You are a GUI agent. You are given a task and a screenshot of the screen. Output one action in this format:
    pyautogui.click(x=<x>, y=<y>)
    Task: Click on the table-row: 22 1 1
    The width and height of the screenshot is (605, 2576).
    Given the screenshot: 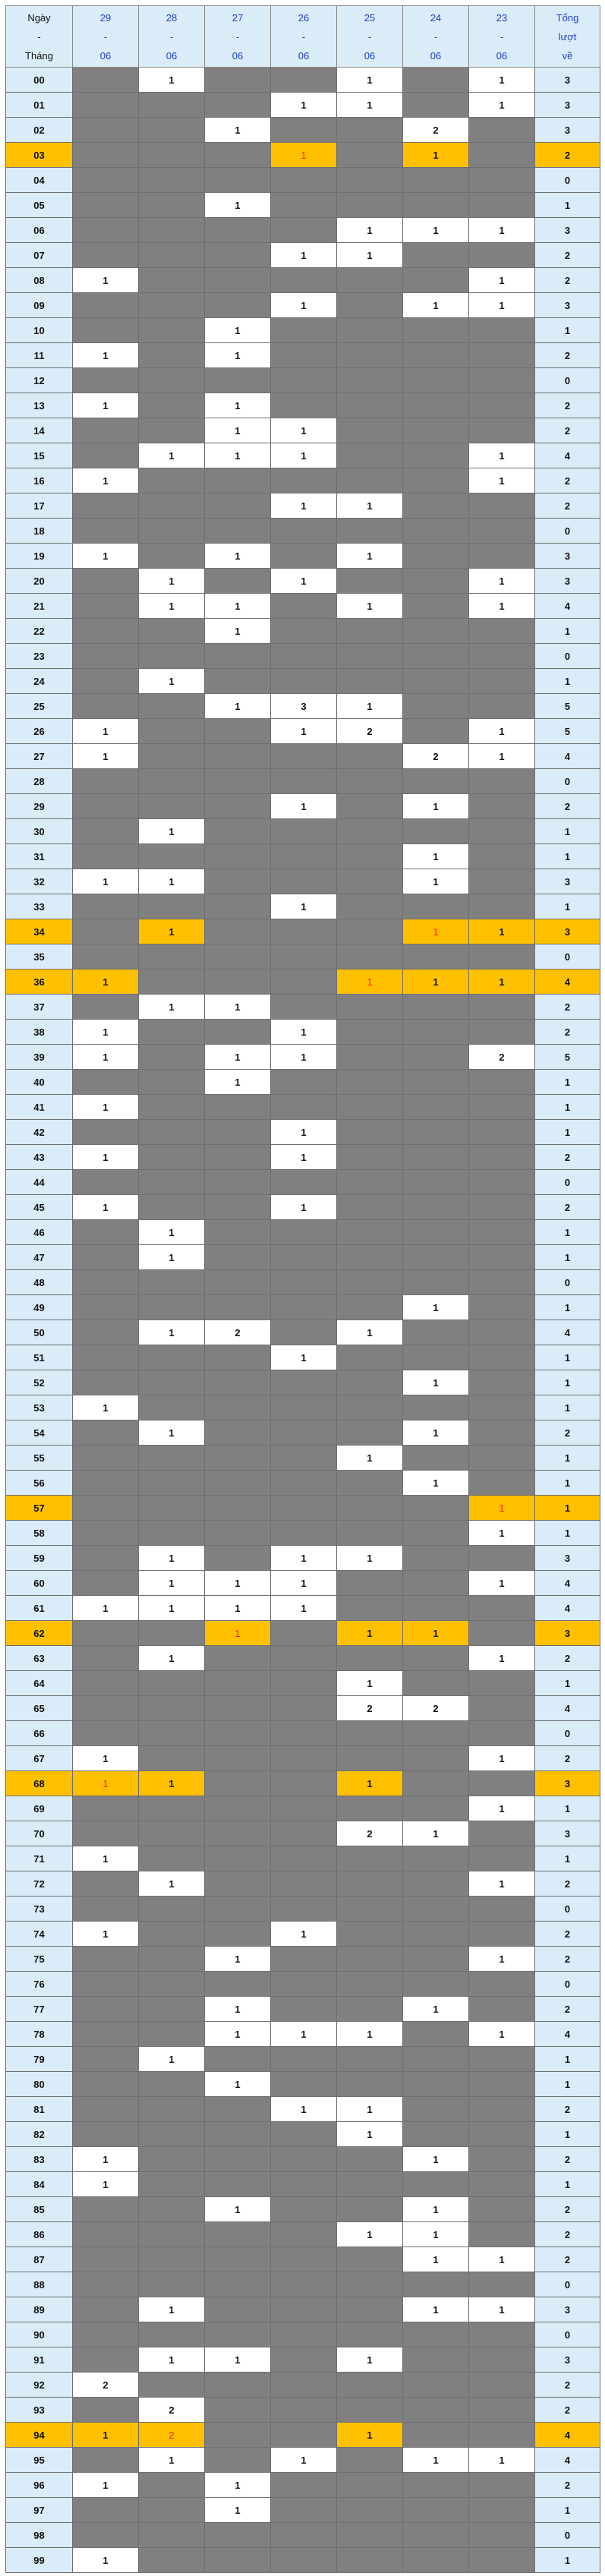 What is the action you would take?
    pyautogui.click(x=302, y=631)
    